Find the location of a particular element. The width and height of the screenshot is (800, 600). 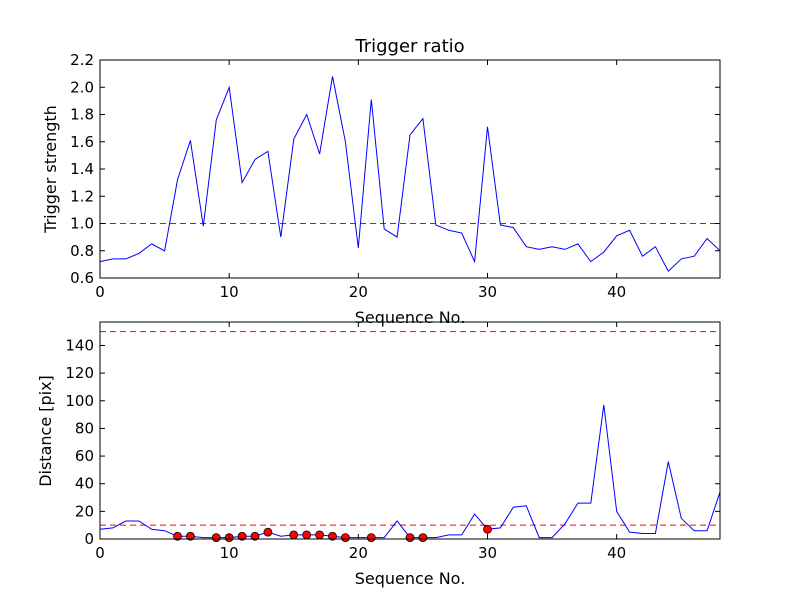

y-tick-label: 2.2 is located at coordinates (82, 60).